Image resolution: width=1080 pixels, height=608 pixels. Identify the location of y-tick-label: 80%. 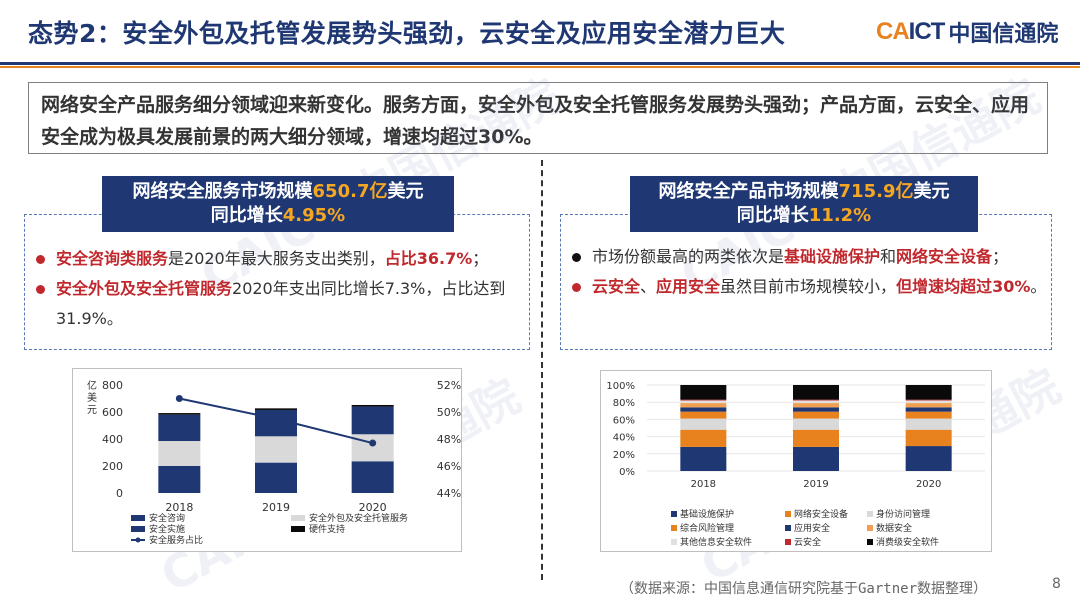
(624, 403).